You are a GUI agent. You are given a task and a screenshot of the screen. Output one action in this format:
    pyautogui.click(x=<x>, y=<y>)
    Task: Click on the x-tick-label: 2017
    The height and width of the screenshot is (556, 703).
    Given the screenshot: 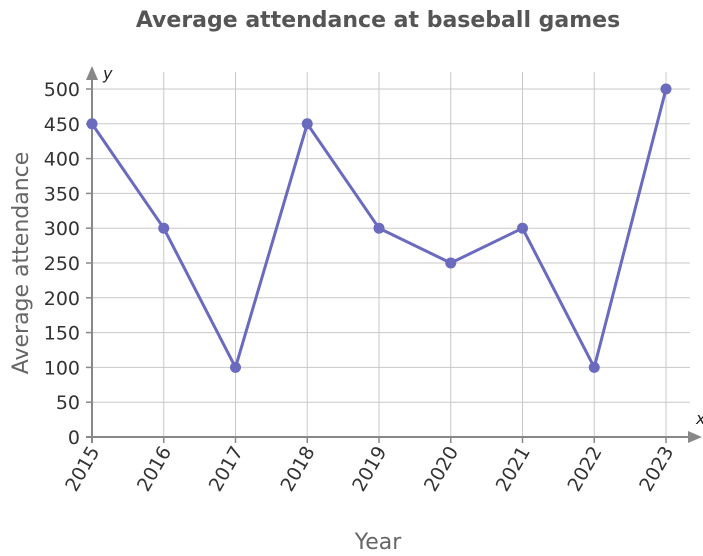 What is the action you would take?
    pyautogui.click(x=226, y=469)
    